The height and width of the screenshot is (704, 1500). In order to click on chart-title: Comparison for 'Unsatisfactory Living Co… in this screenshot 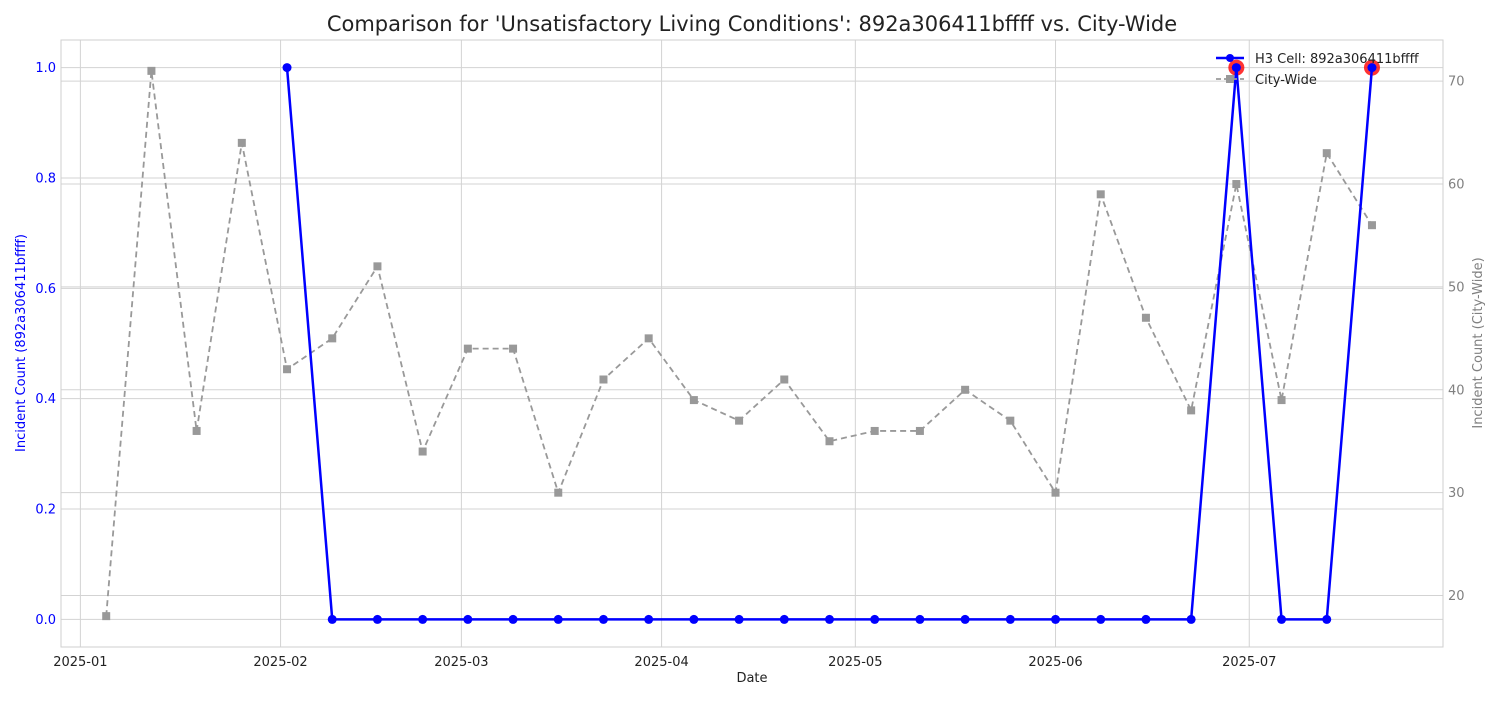, I will do `click(752, 24)`.